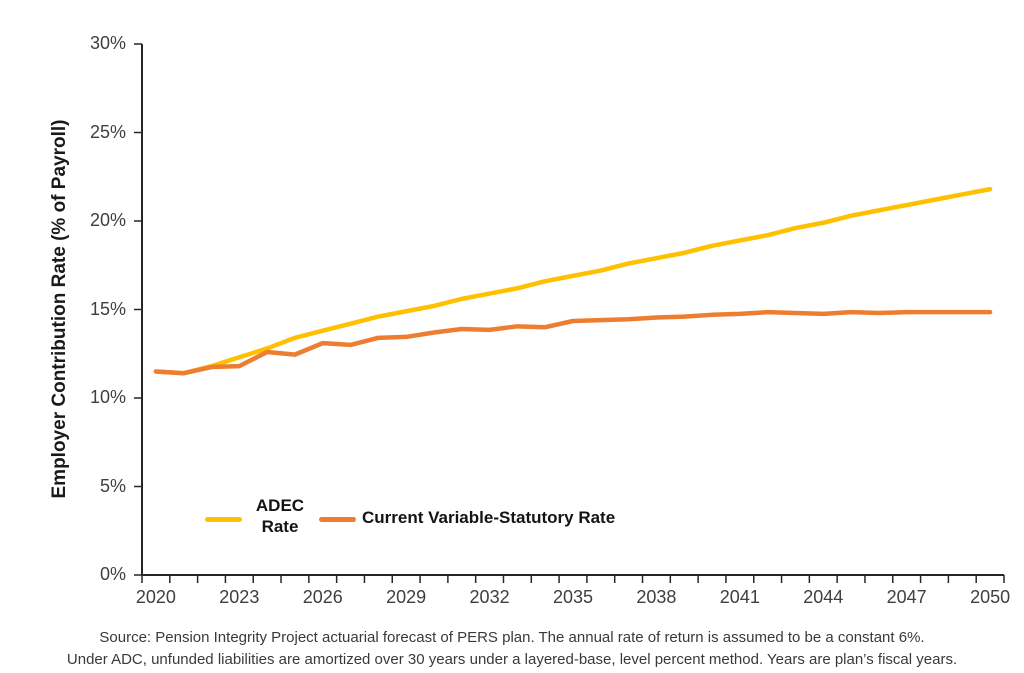 This screenshot has height=673, width=1024. Describe the element at coordinates (489, 597) in the screenshot. I see `x-tick-label: 2032` at that location.